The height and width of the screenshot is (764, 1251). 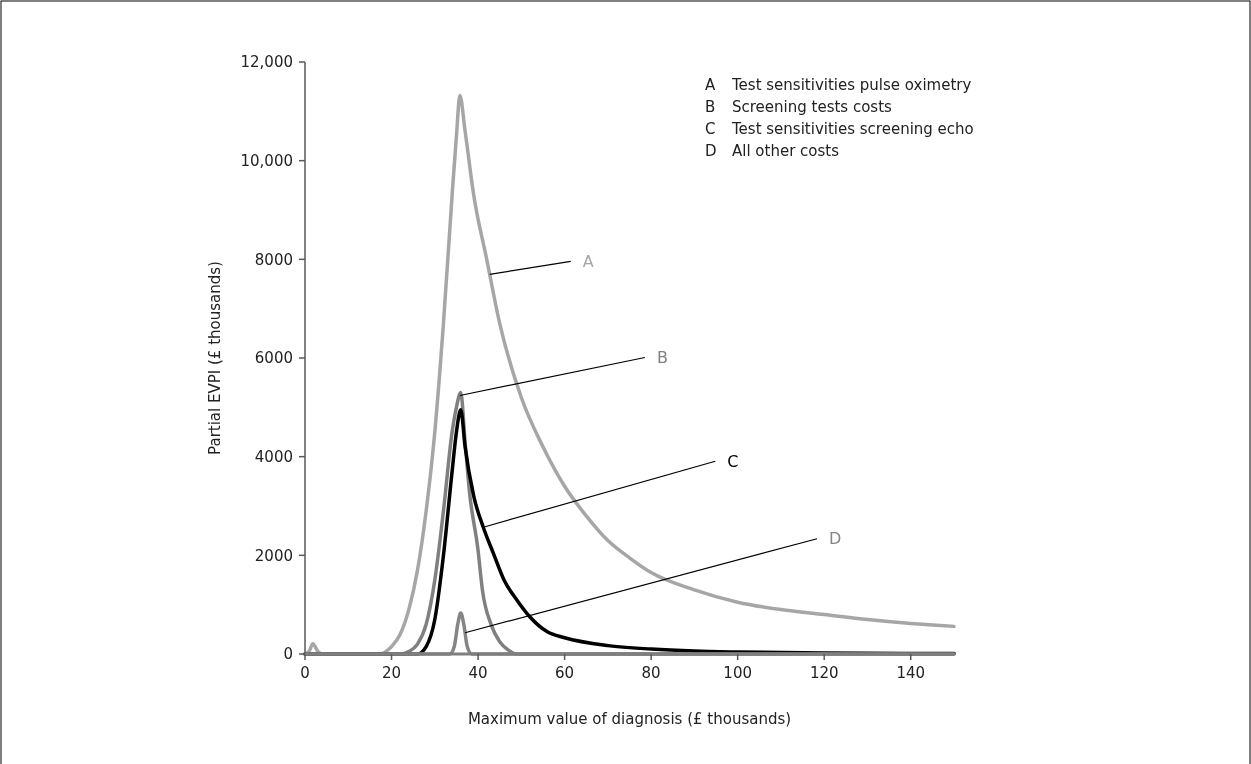 What do you see at coordinates (565, 673) in the screenshot?
I see `x-tick-label: 60` at bounding box center [565, 673].